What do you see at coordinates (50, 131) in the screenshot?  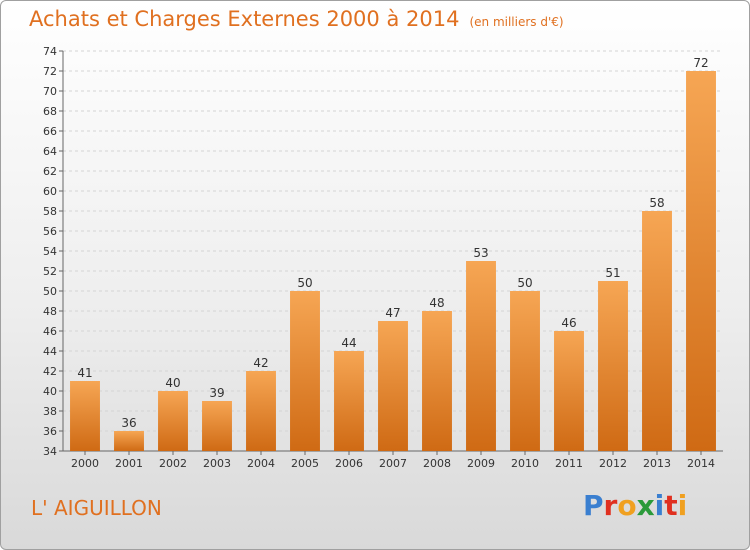 I see `y-tick-label: 66` at bounding box center [50, 131].